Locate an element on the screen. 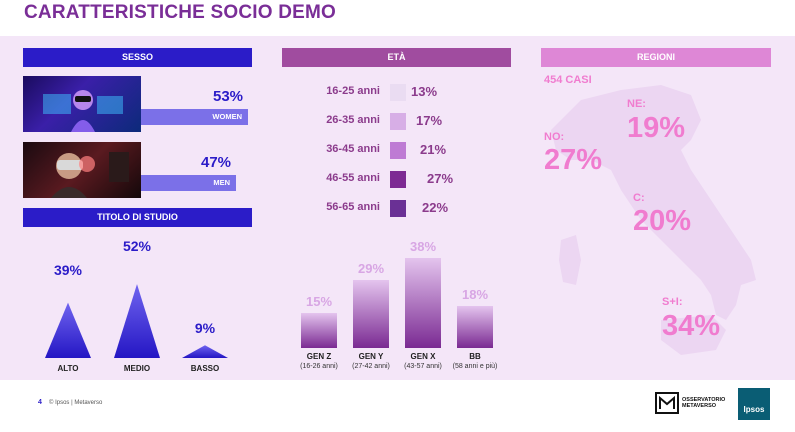  region-label: NE: is located at coordinates (636, 104).